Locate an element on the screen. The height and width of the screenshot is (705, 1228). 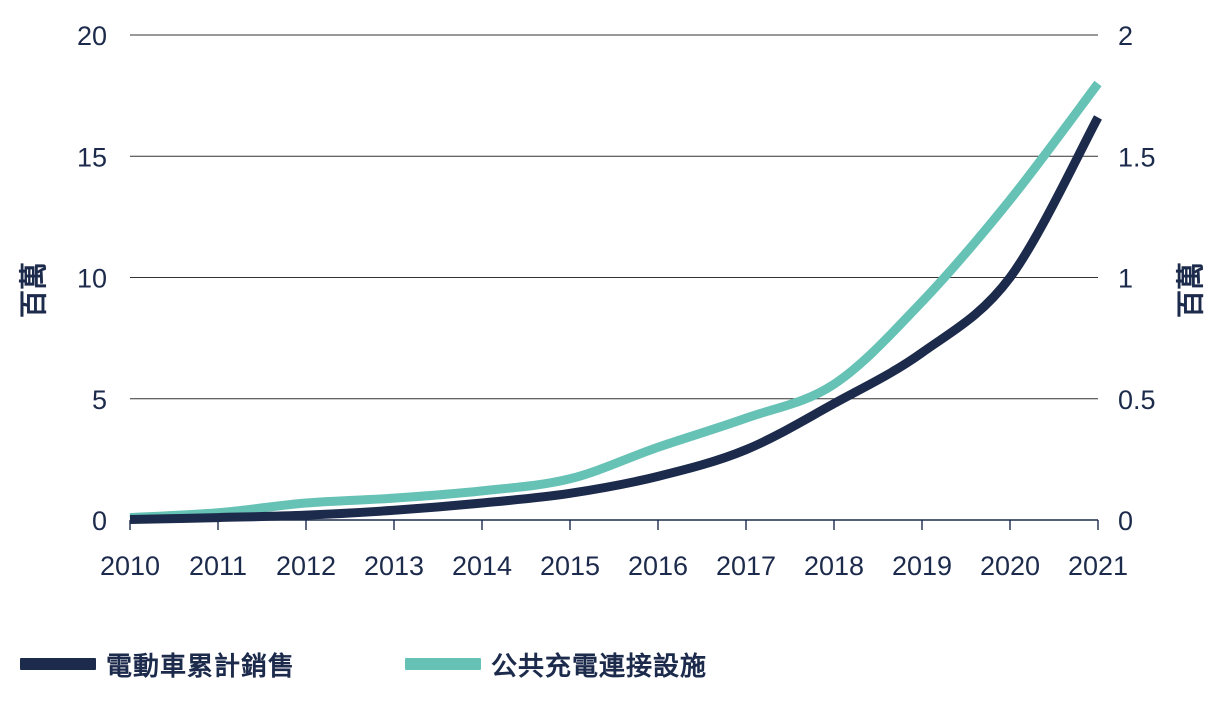
legend-item-charging: 公共充電連接設施 is located at coordinates (556, 664).